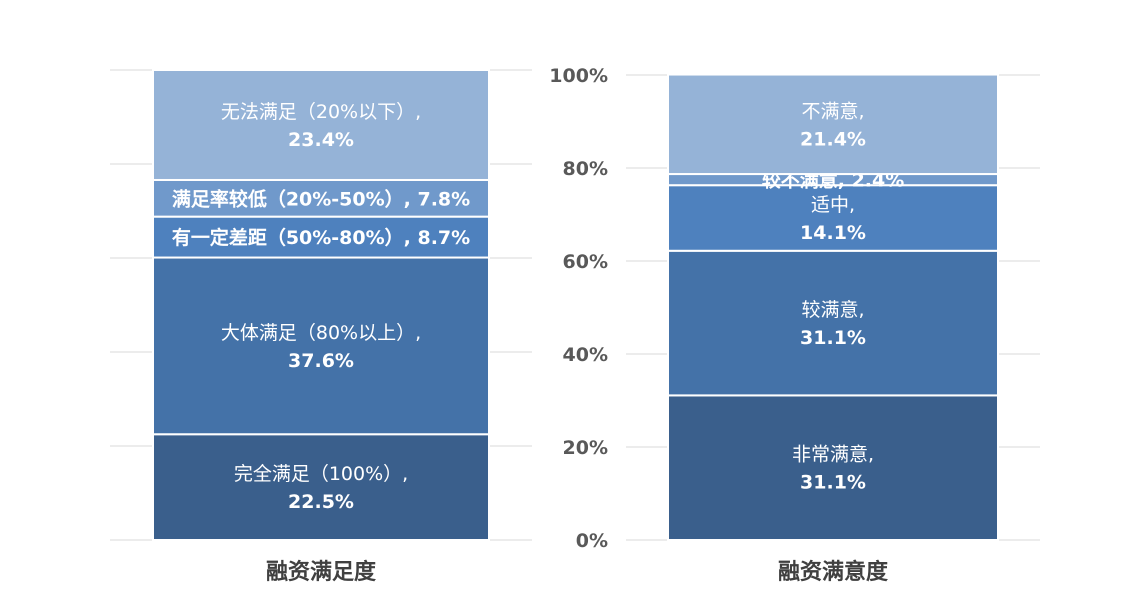 The width and height of the screenshot is (1132, 614). I want to click on segment-label: 23.4%, so click(321, 140).